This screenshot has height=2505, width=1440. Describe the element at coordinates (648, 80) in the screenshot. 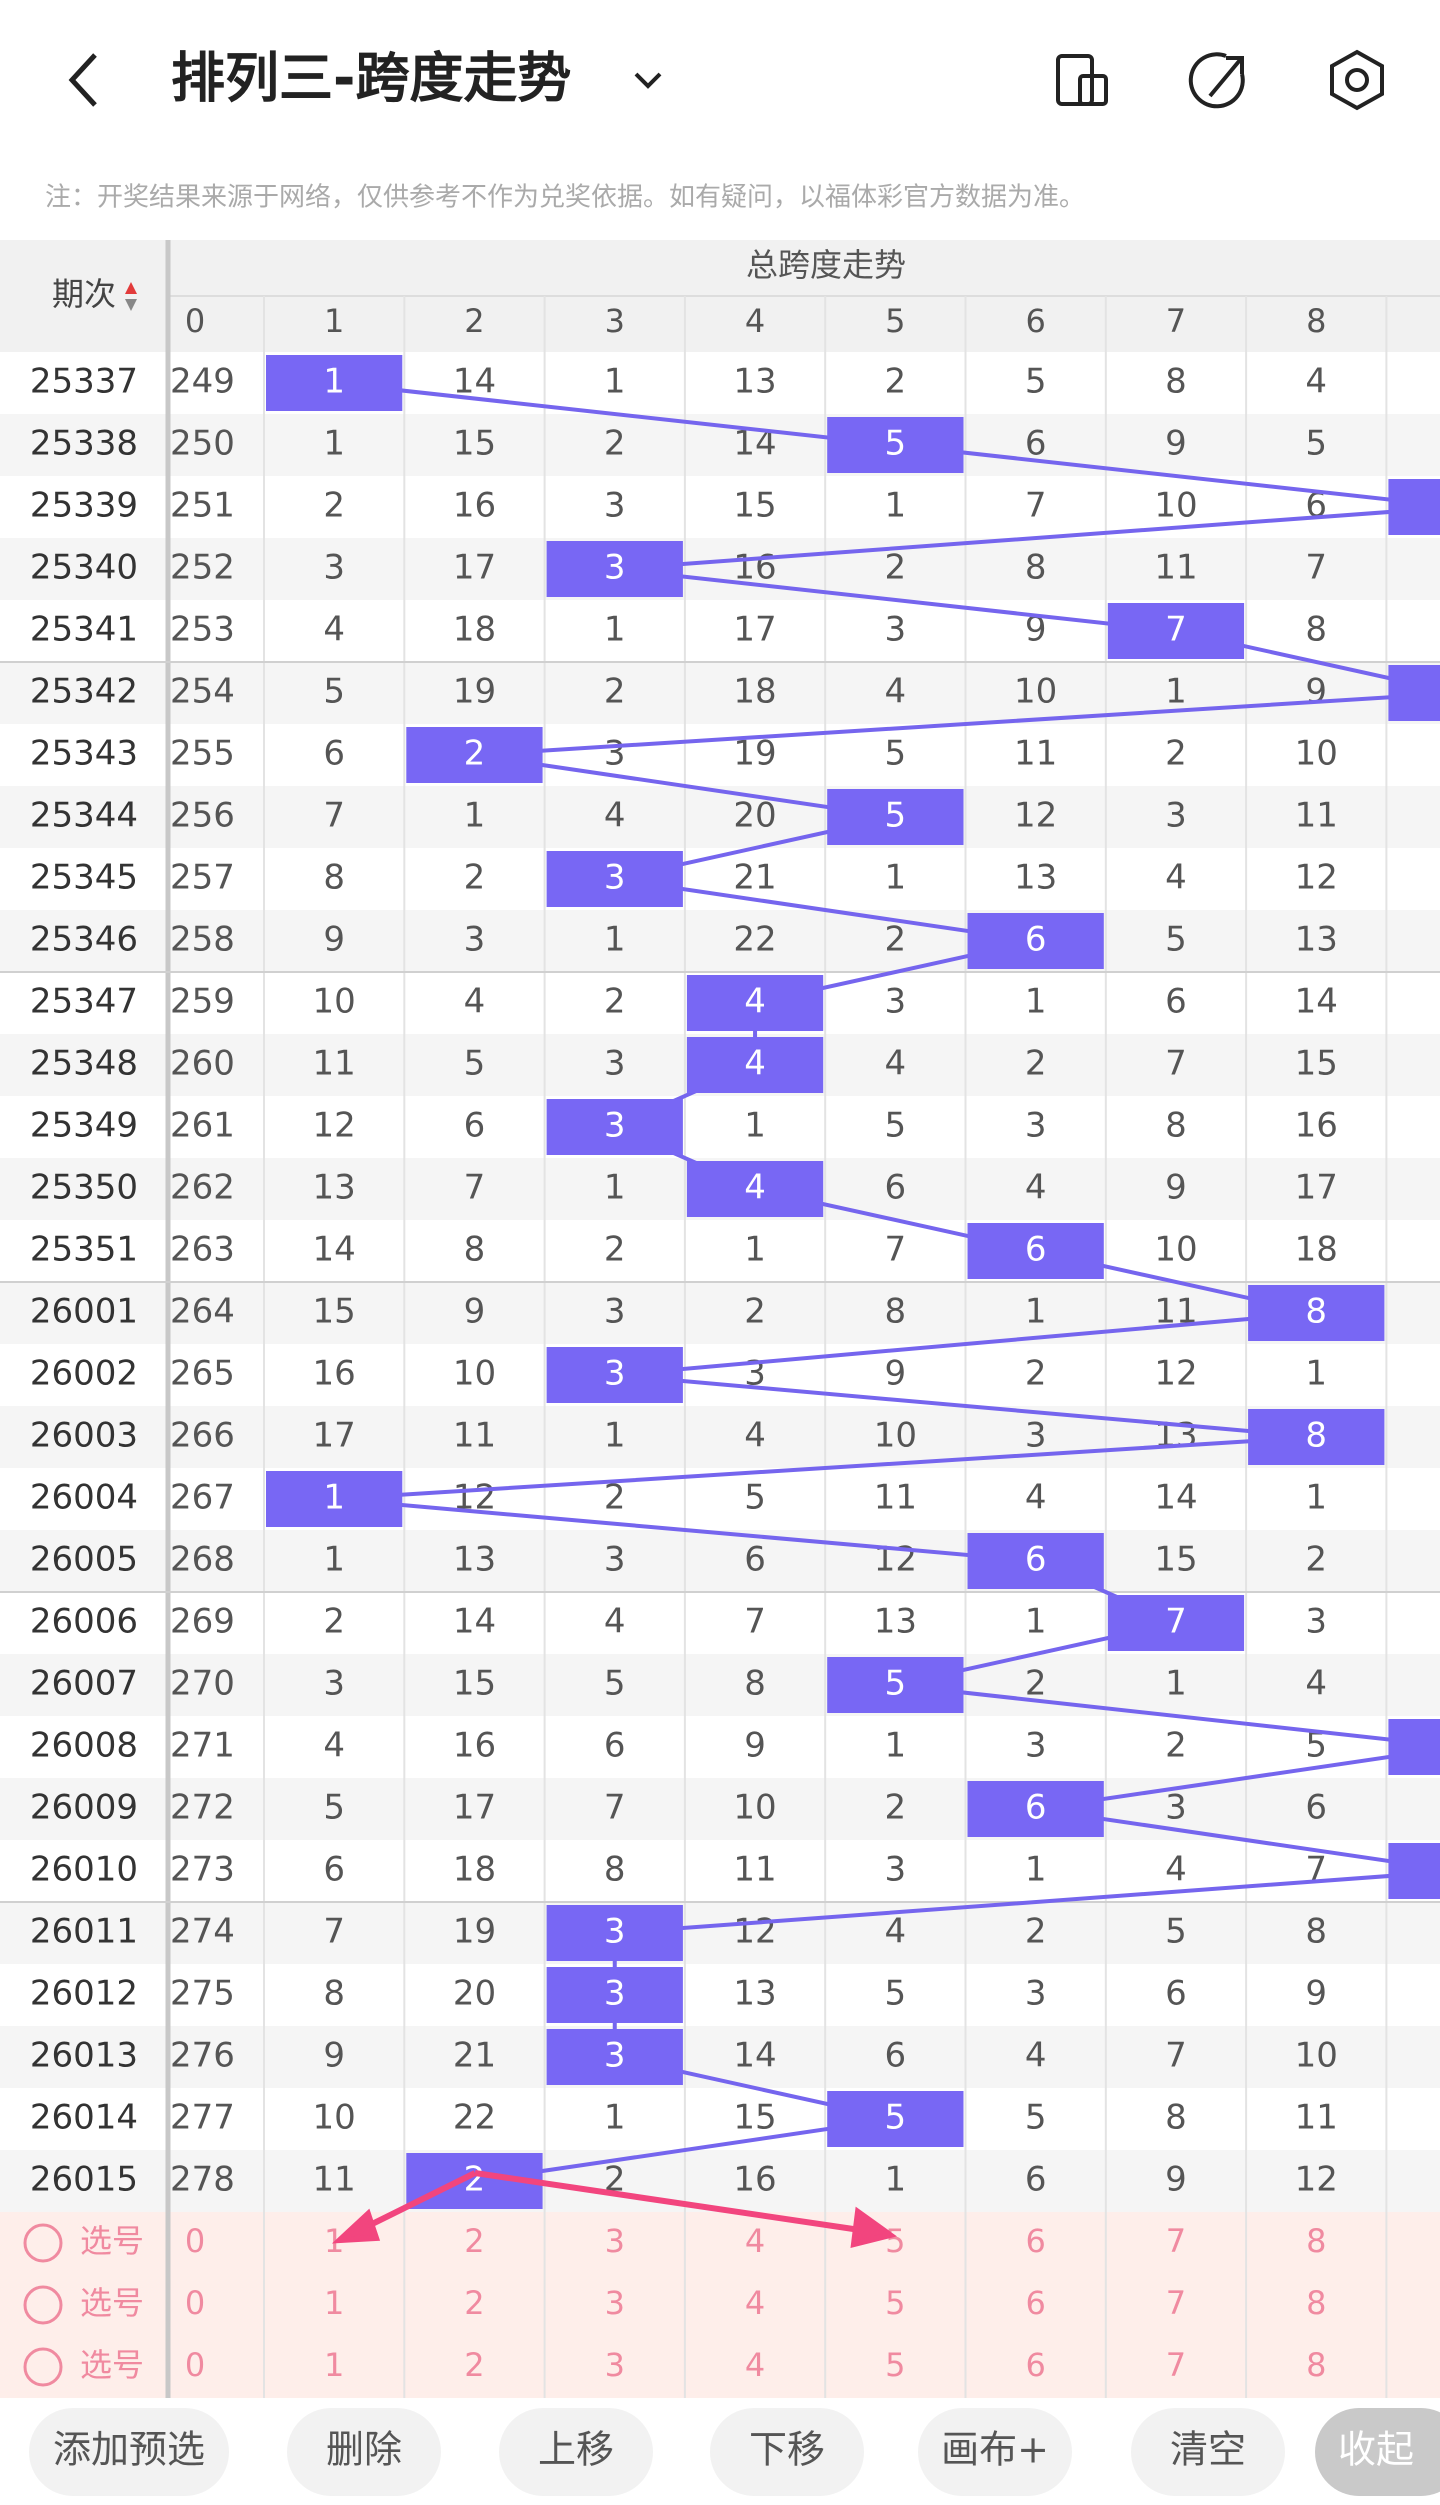

I see `title-dropdown` at that location.